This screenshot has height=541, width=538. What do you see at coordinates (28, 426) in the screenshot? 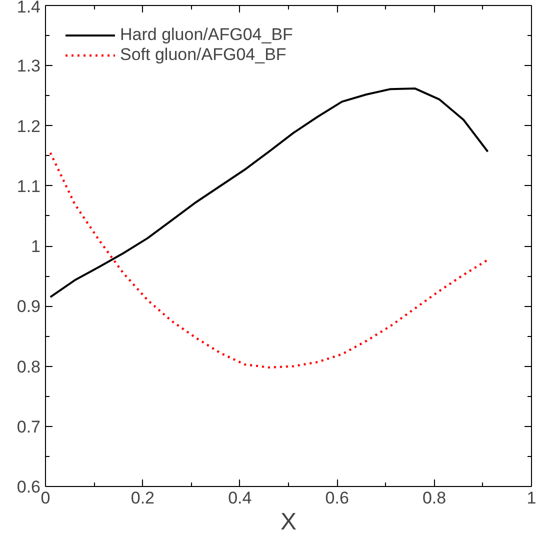
I see `y-tick-label: 0.7` at bounding box center [28, 426].